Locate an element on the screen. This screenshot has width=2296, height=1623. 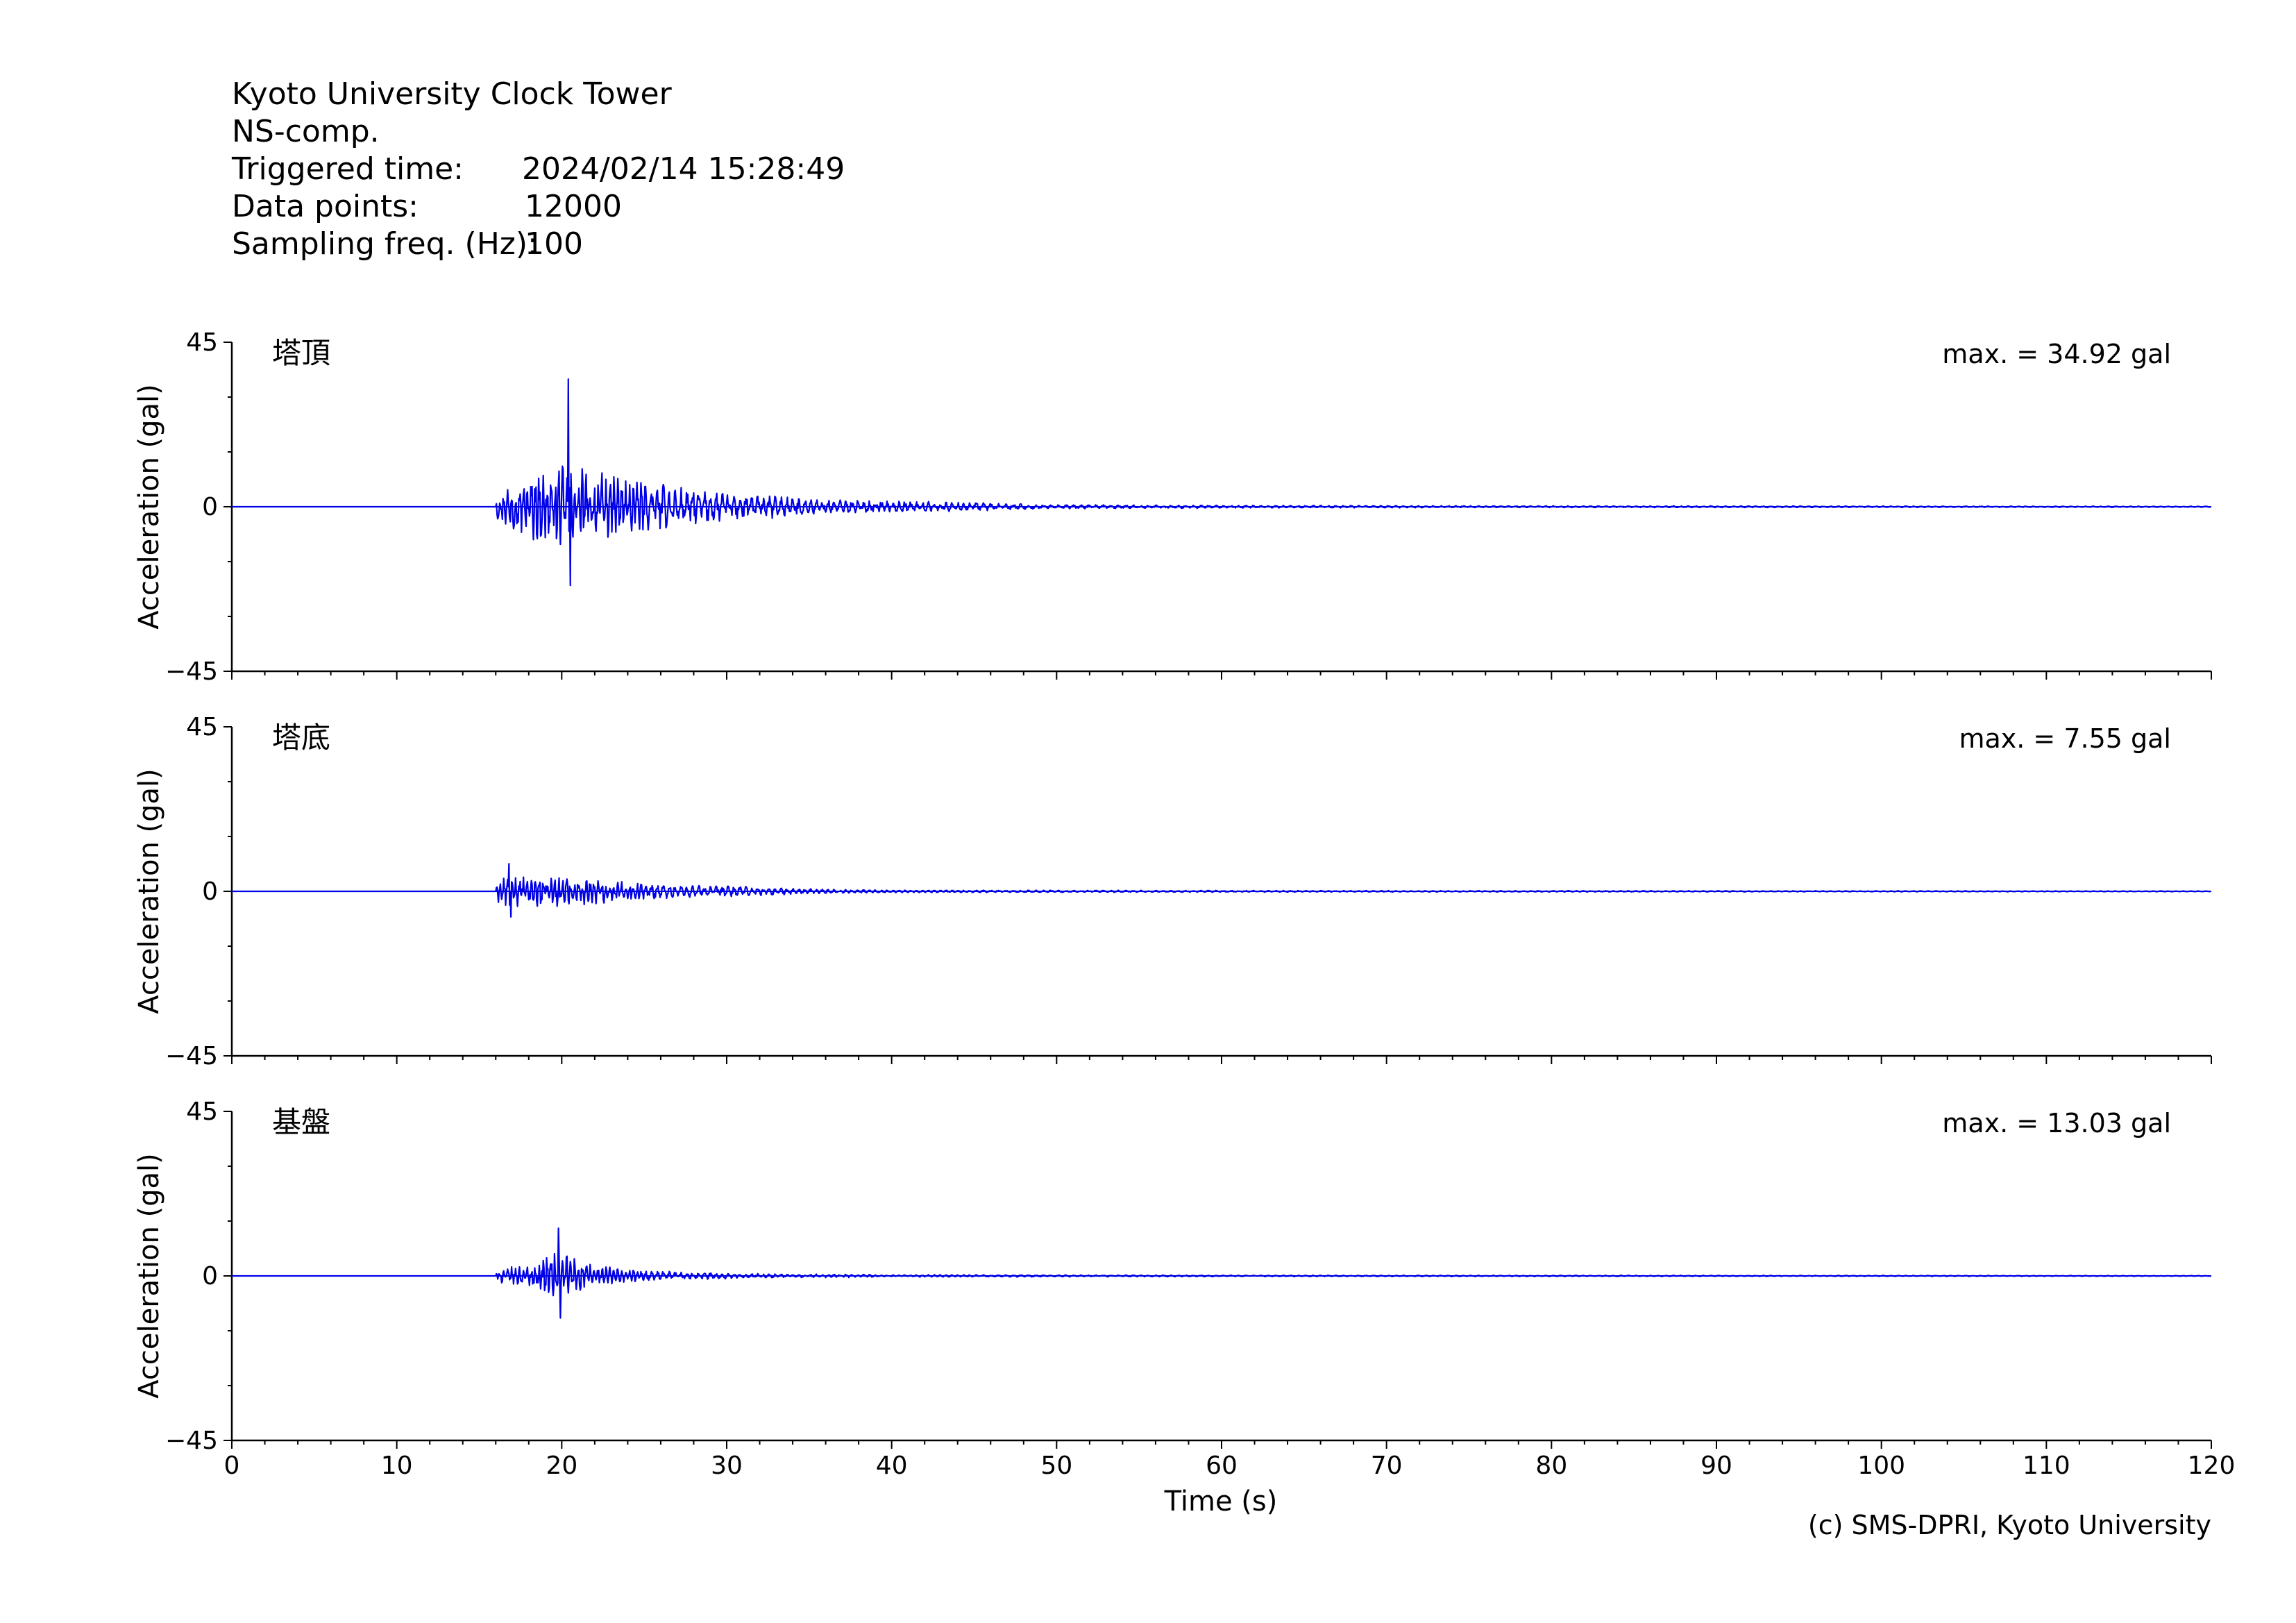
x-tick-label: 80 is located at coordinates (1551, 1466).